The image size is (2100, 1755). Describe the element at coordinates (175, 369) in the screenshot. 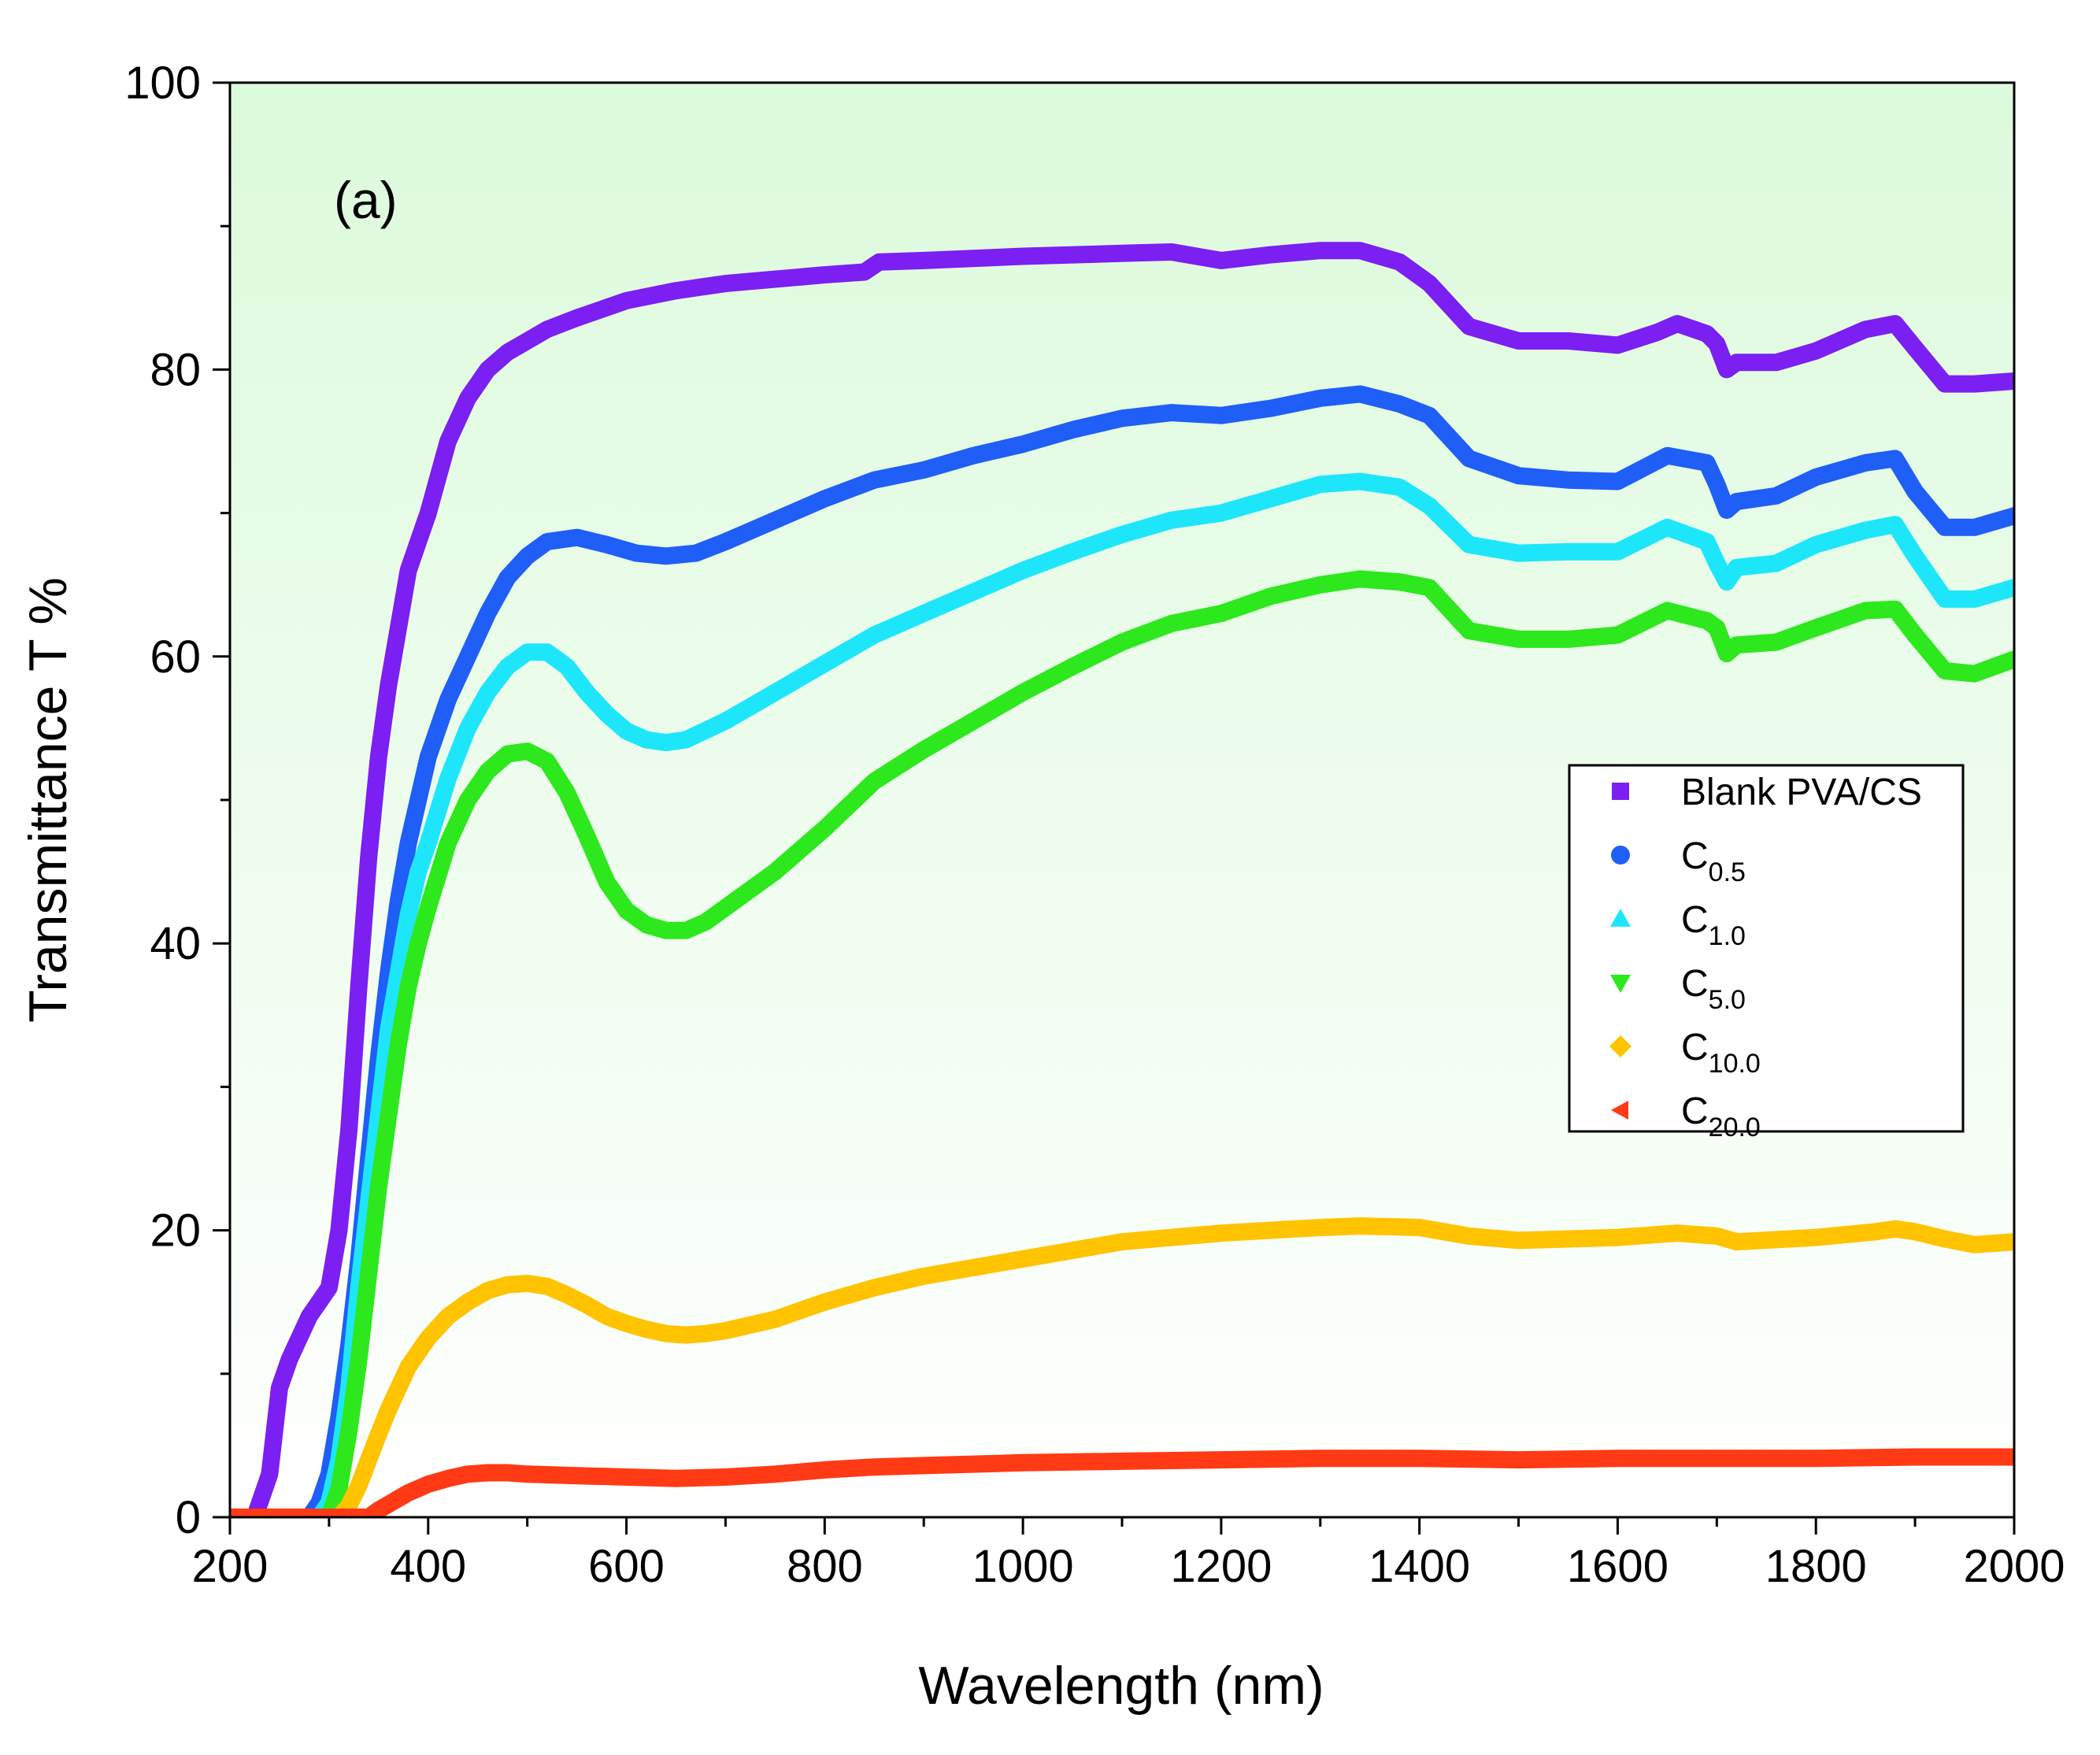

I see `y-tick-label: 80` at that location.